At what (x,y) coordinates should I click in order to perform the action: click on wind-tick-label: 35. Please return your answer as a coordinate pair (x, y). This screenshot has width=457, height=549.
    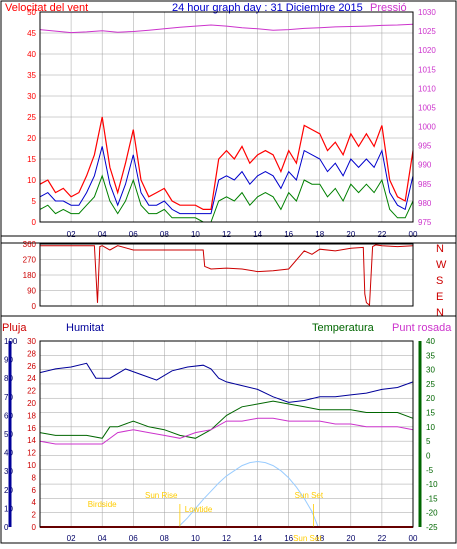
    Looking at the image, I should click on (31, 75).